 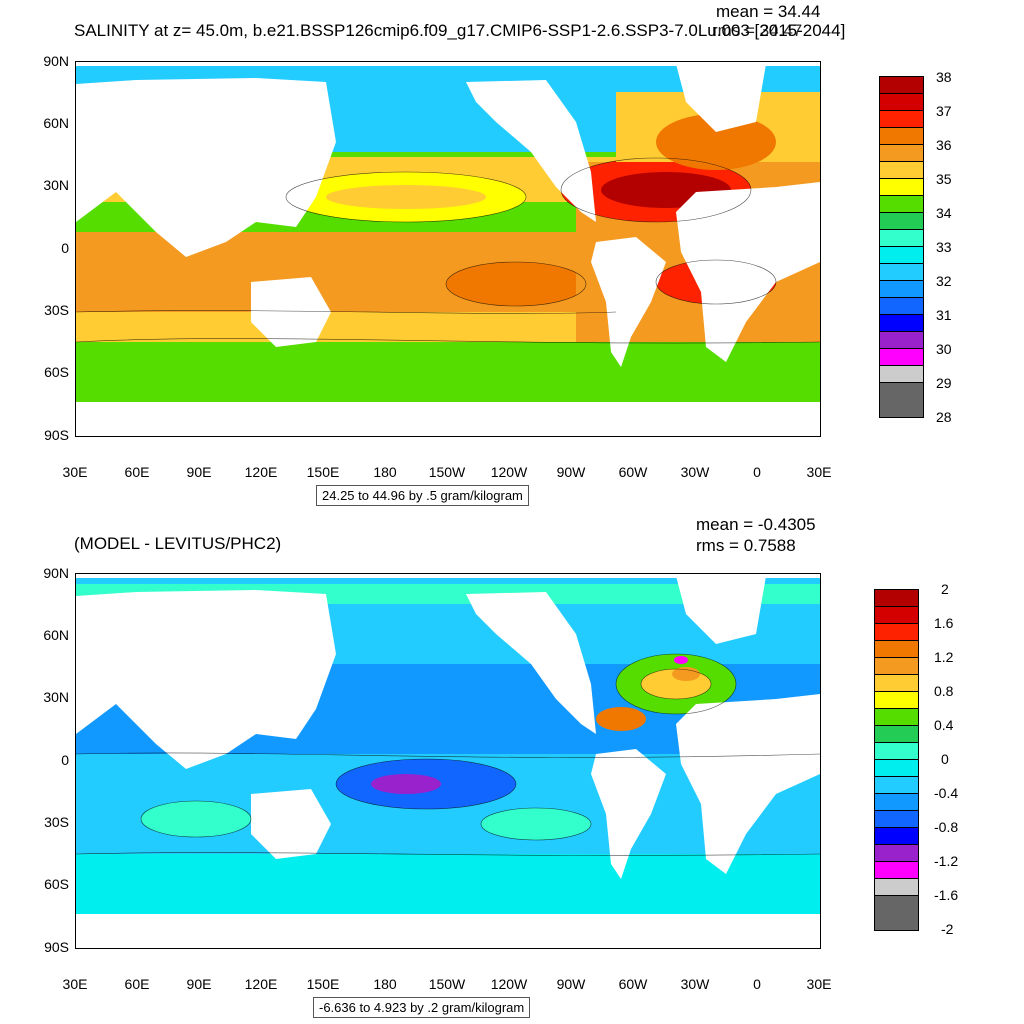 I want to click on colorbar-label: 38, so click(x=944, y=77).